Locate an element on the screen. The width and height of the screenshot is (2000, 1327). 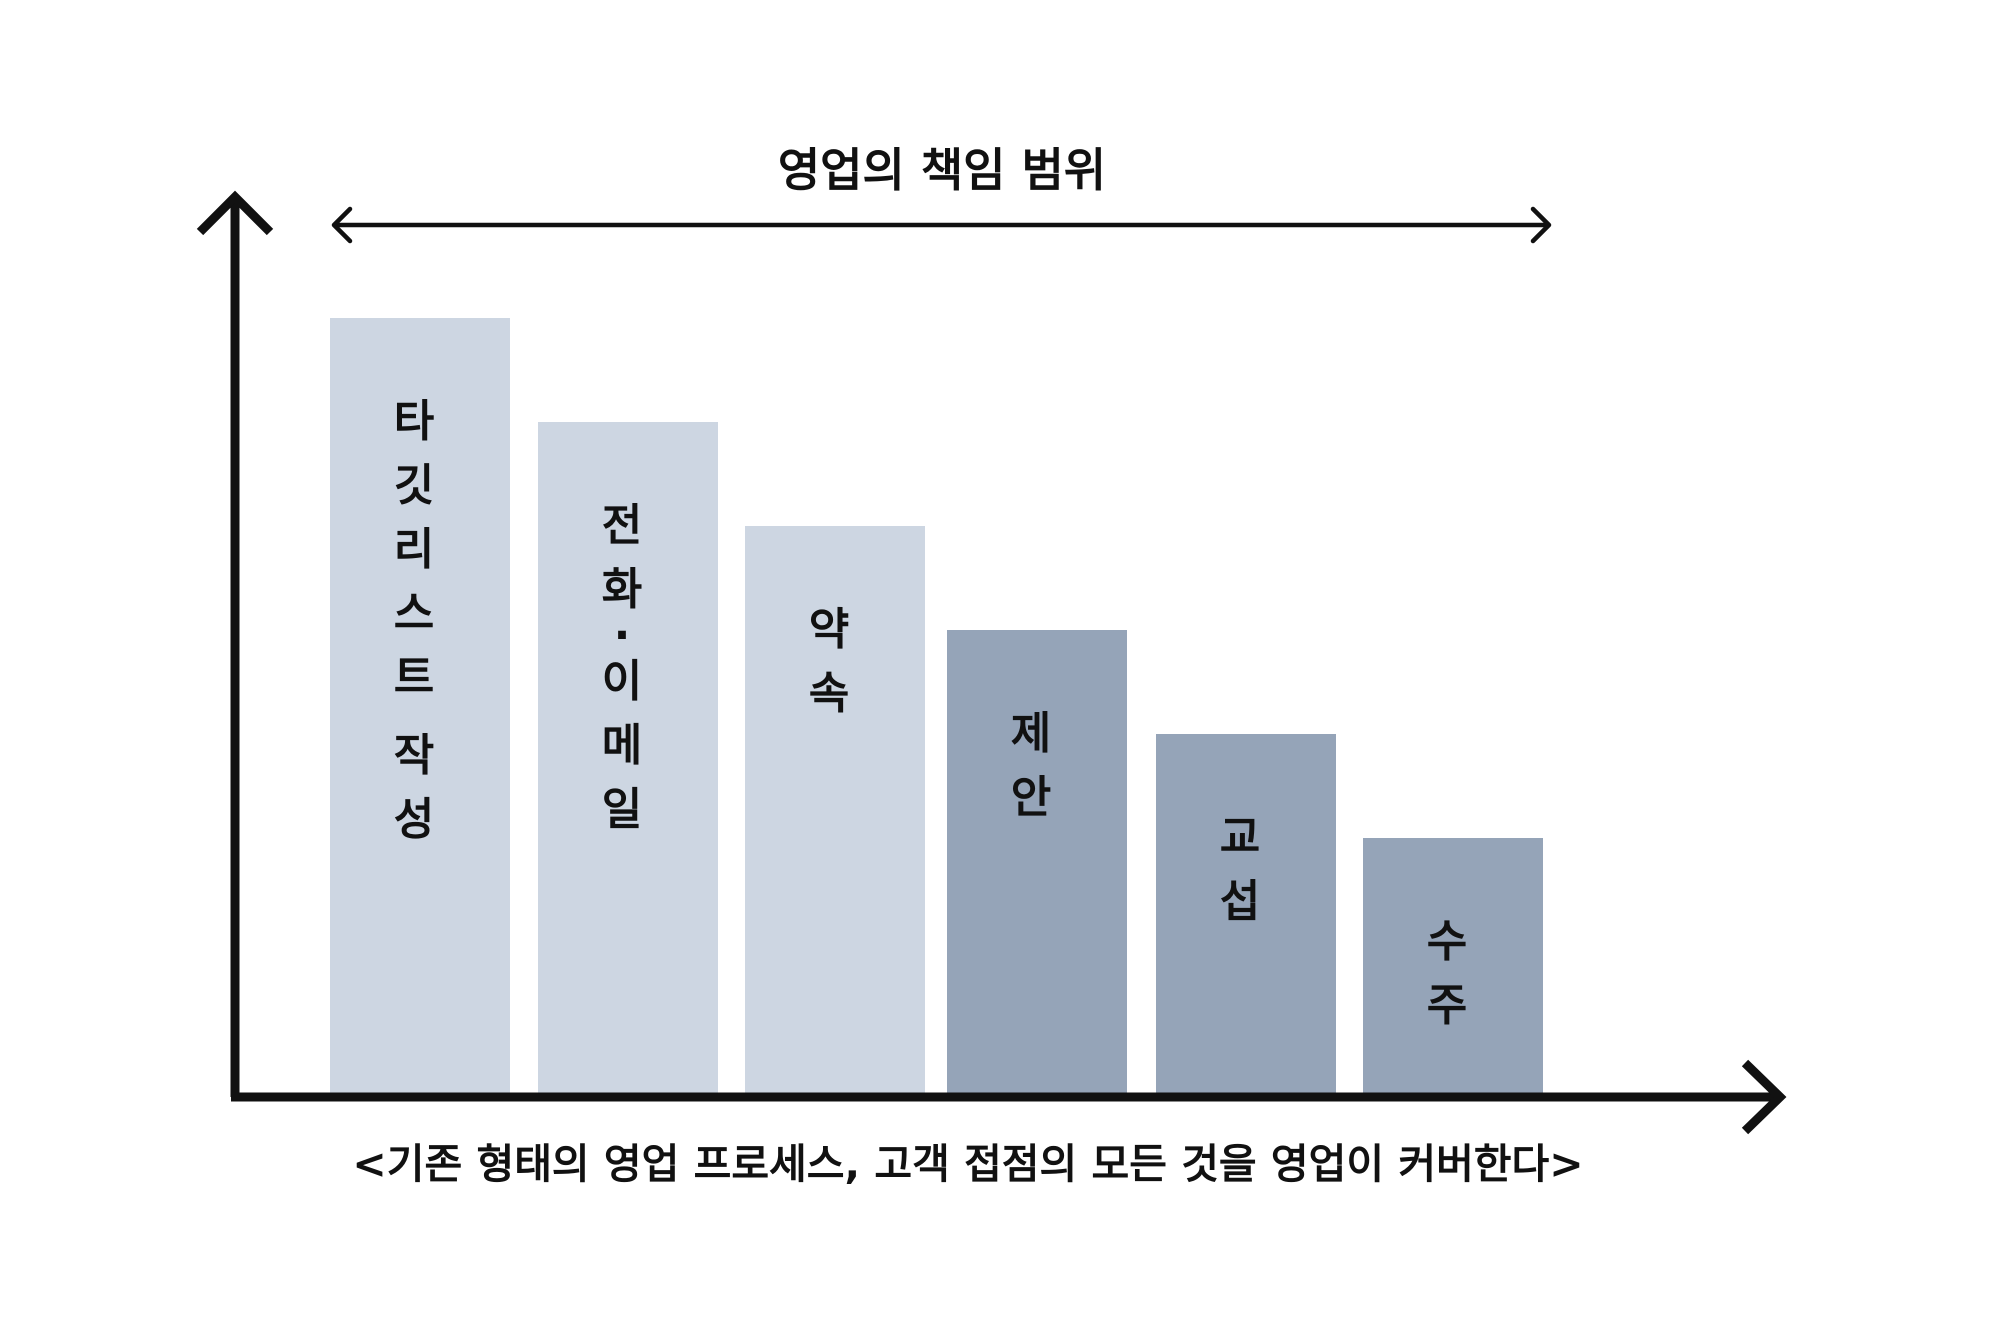
responsibility-range-arrow is located at coordinates (941, 225).